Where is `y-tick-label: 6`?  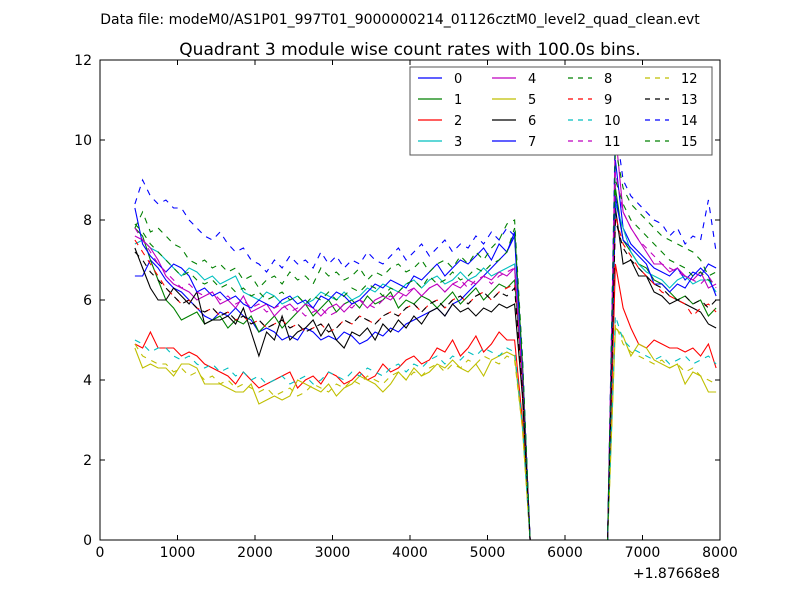 y-tick-label: 6 is located at coordinates (87, 301).